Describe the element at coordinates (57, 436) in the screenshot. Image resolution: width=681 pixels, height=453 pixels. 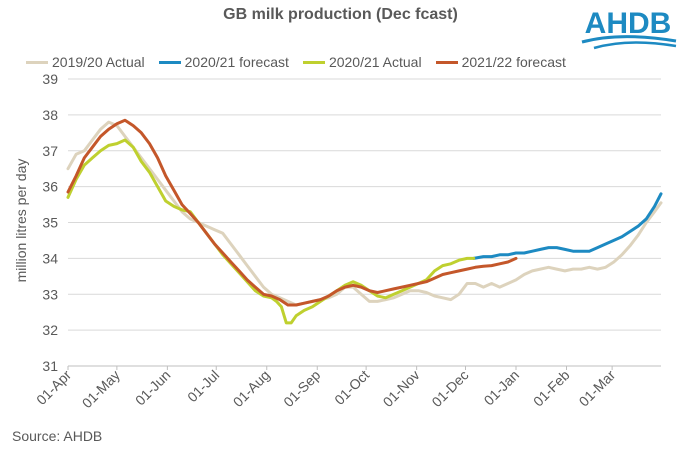
I see `source-note: Source: AHDB` at that location.